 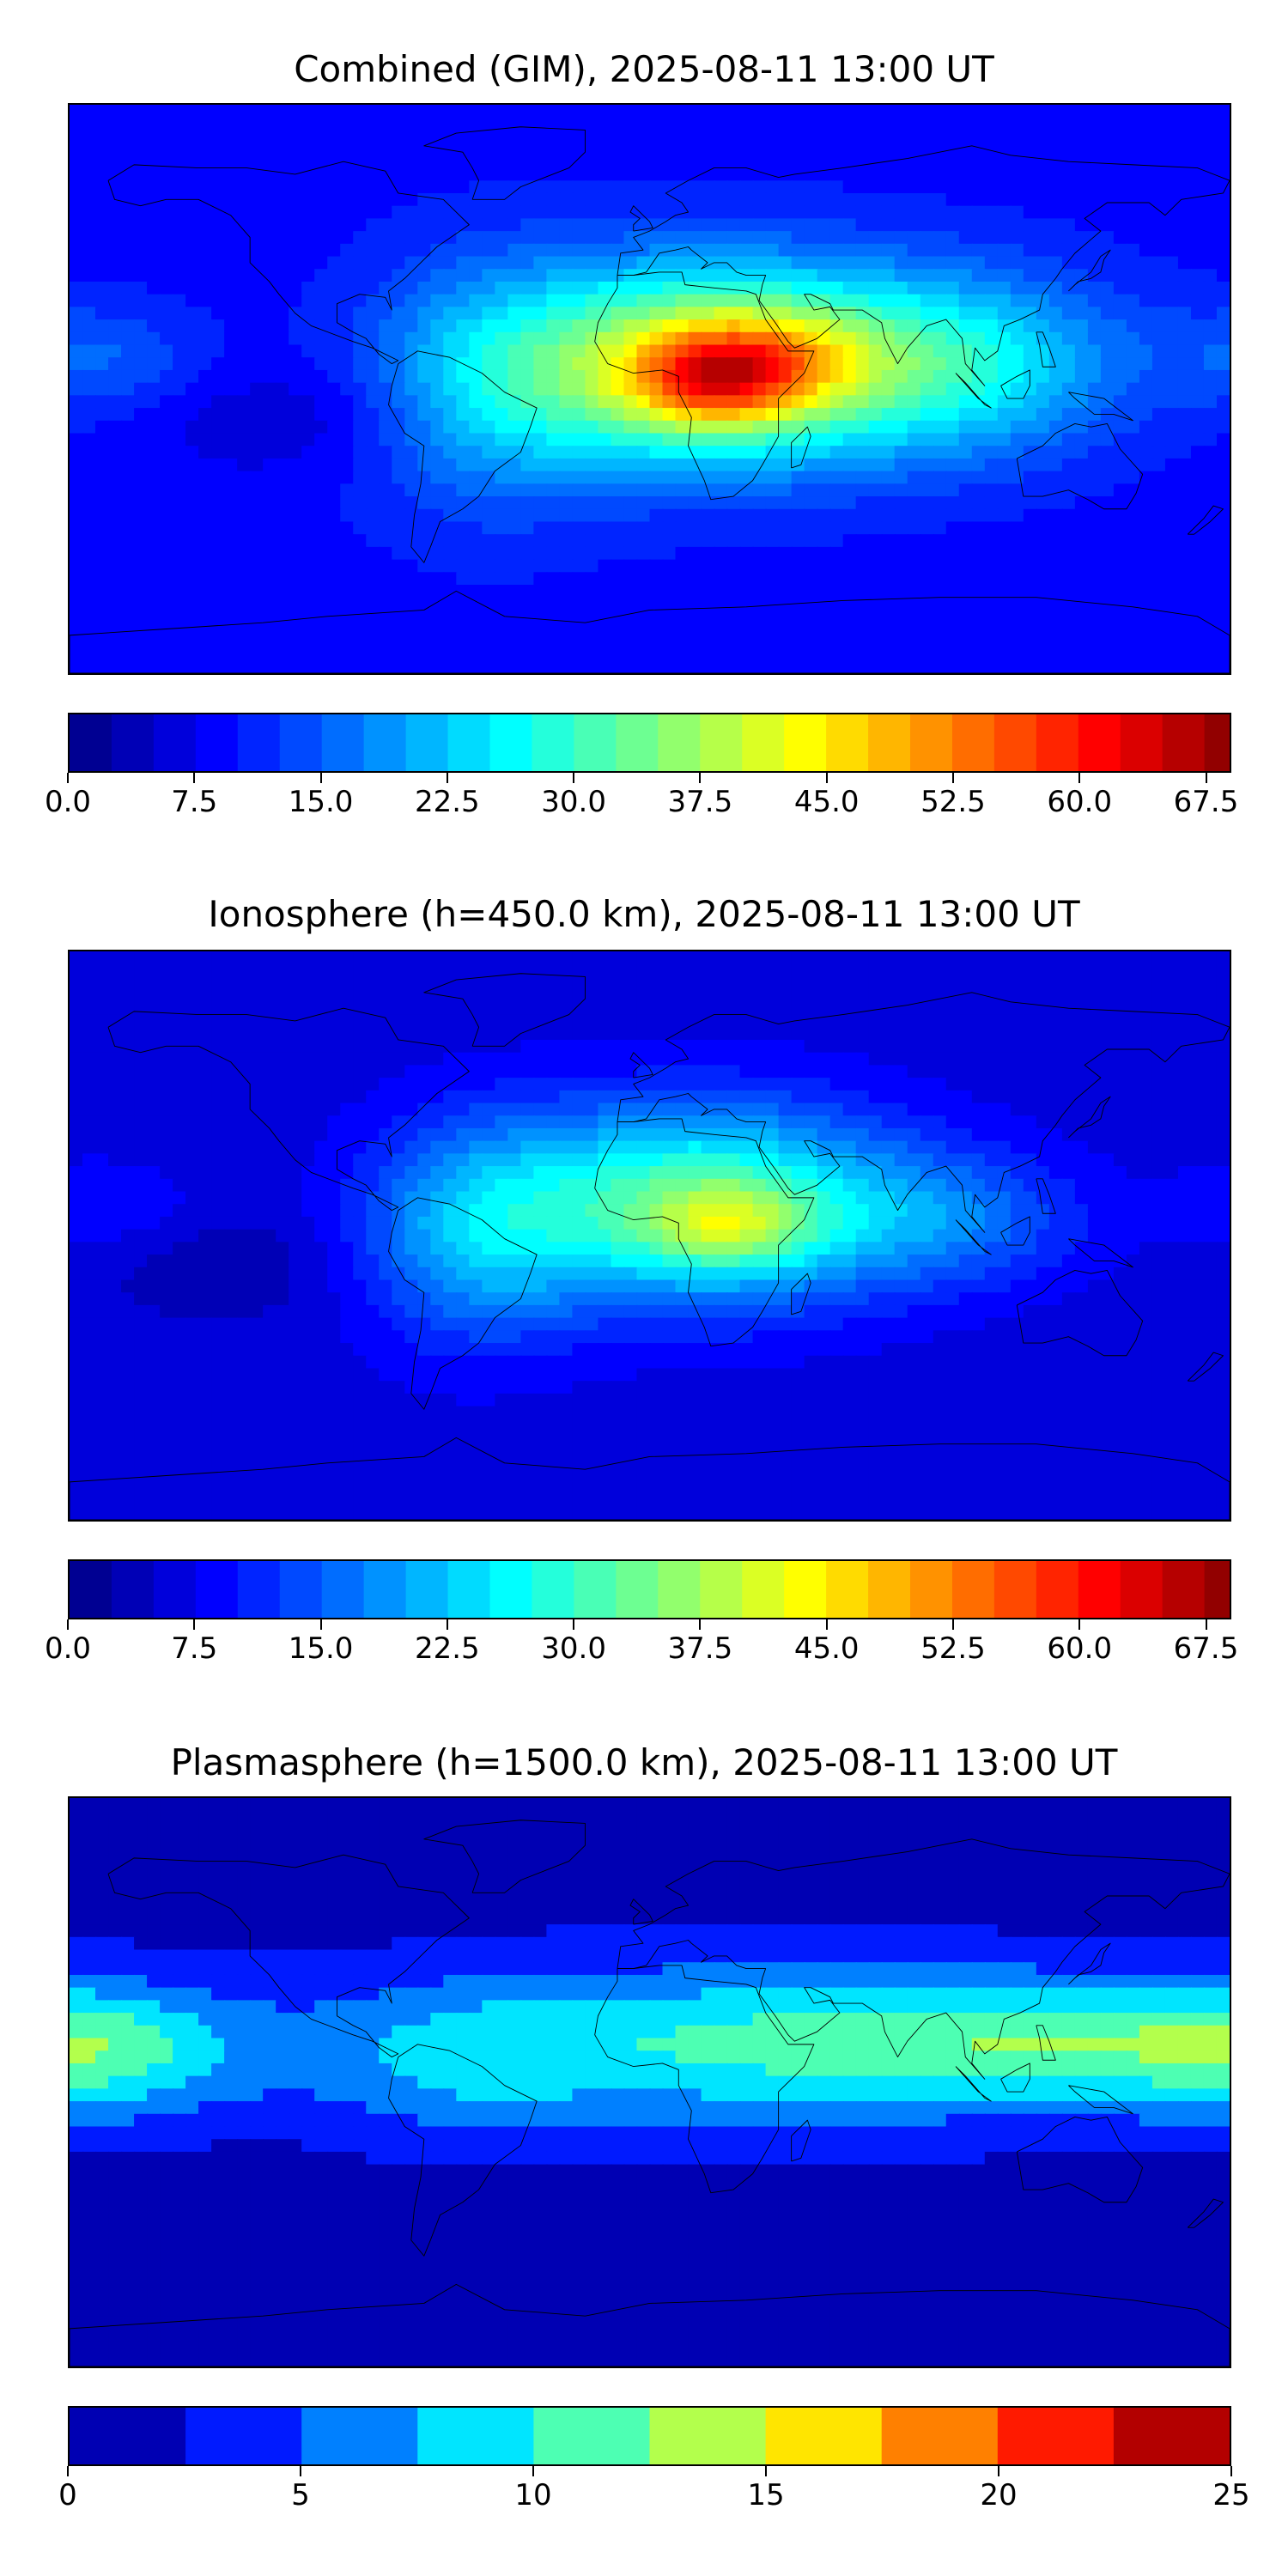 What do you see at coordinates (67, 2495) in the screenshot?
I see `colorbar-tick-label: 0` at bounding box center [67, 2495].